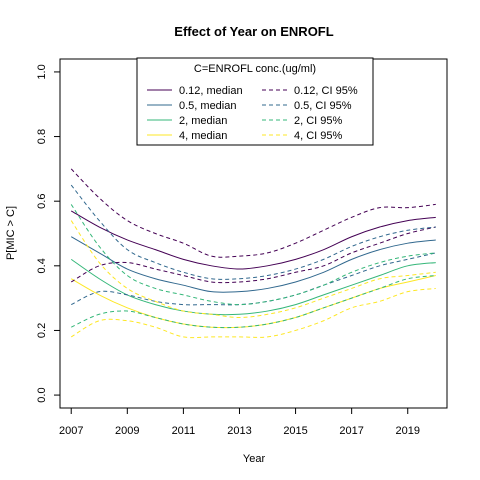  I want to click on y-tick-label: 0.6, so click(42, 201).